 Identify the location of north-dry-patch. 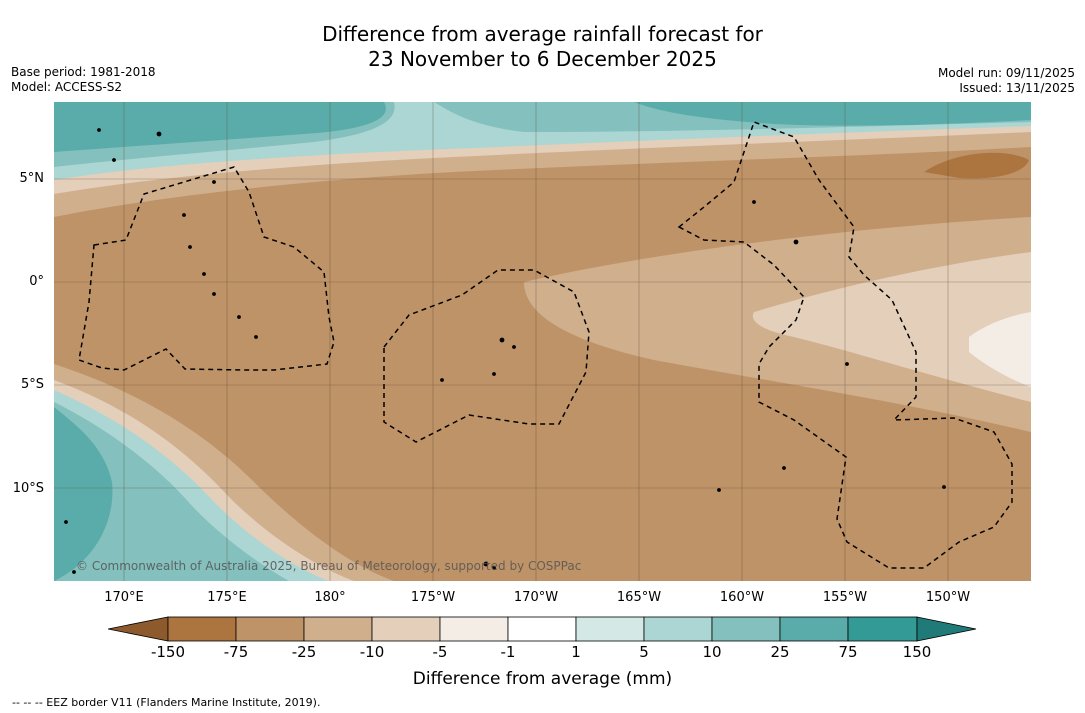
(976, 165).